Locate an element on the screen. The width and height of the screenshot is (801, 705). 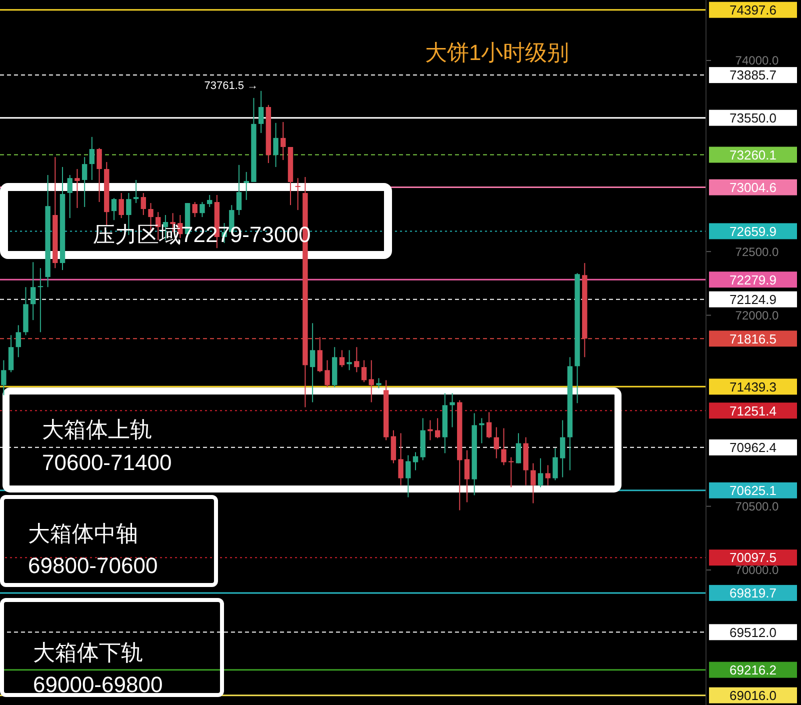
ref-line-label: 70097.5 is located at coordinates (753, 558).